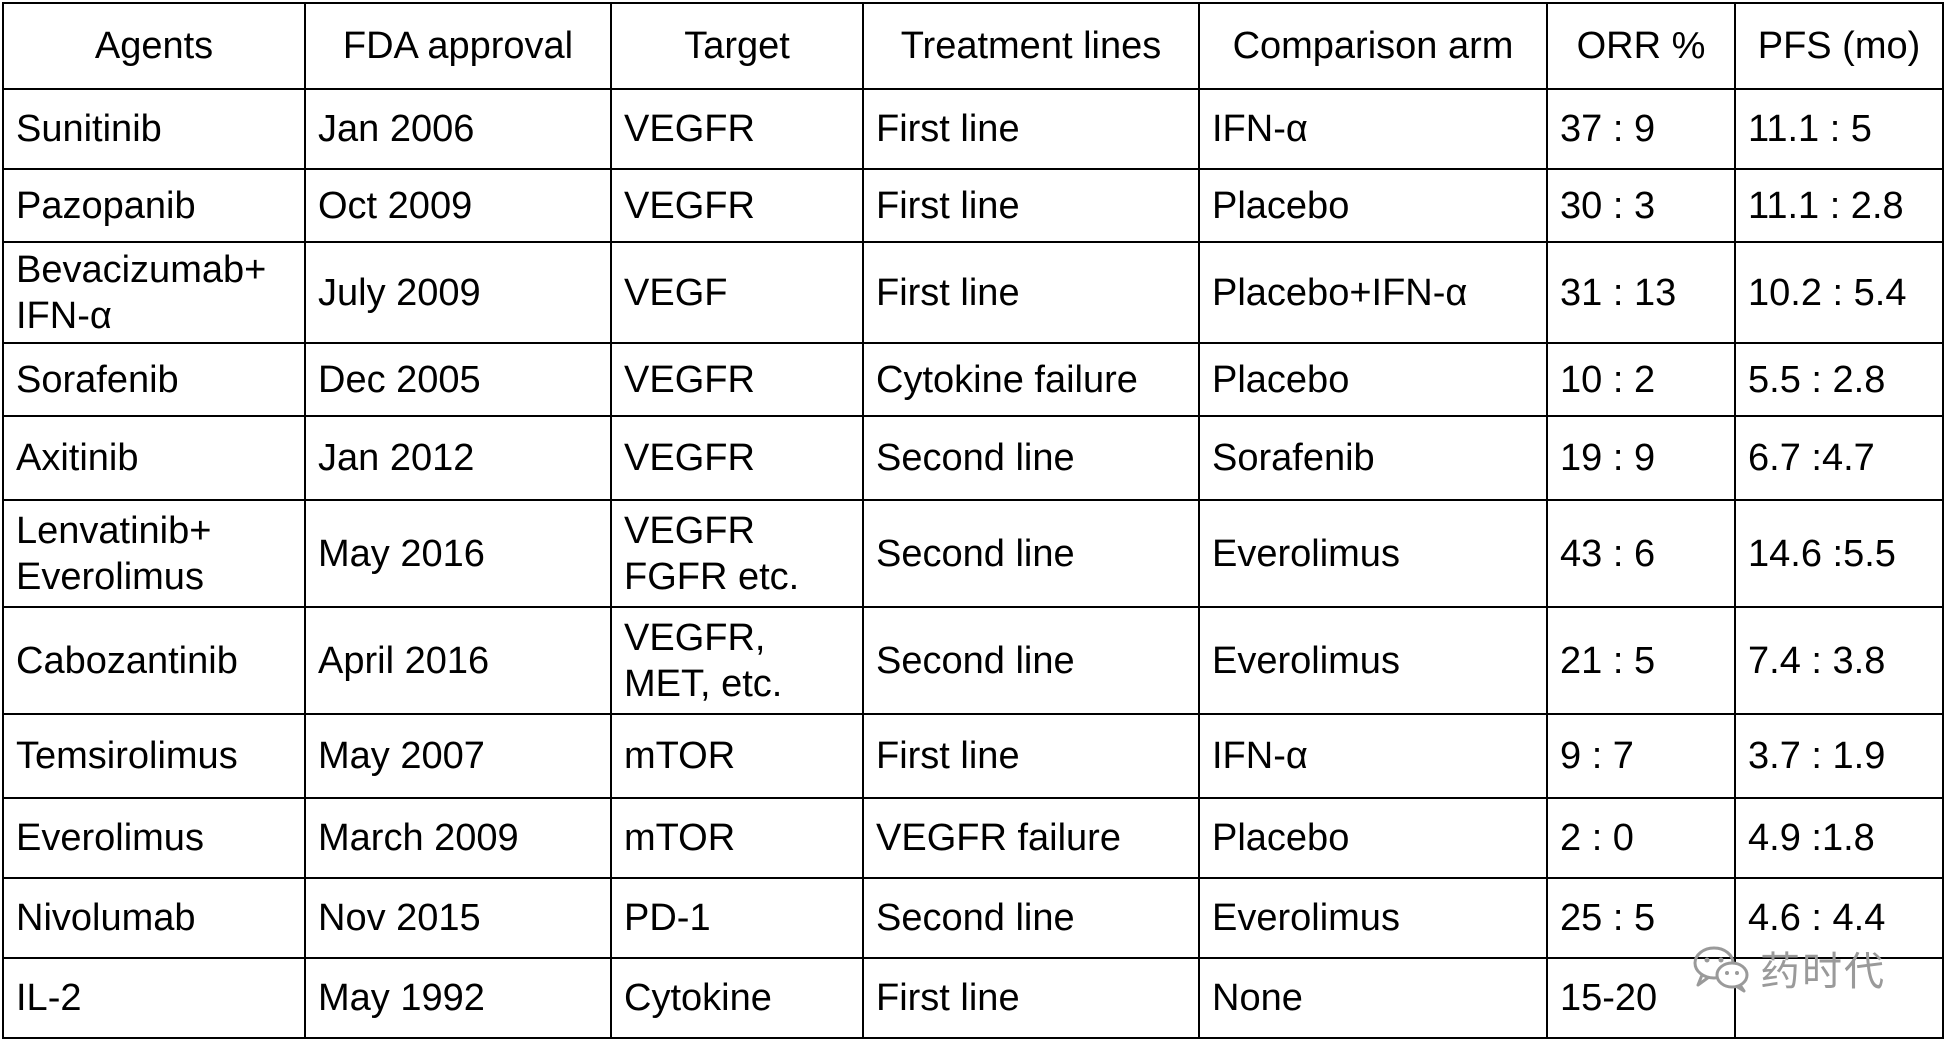  I want to click on agent-cell: Nivolumab, so click(154, 918).